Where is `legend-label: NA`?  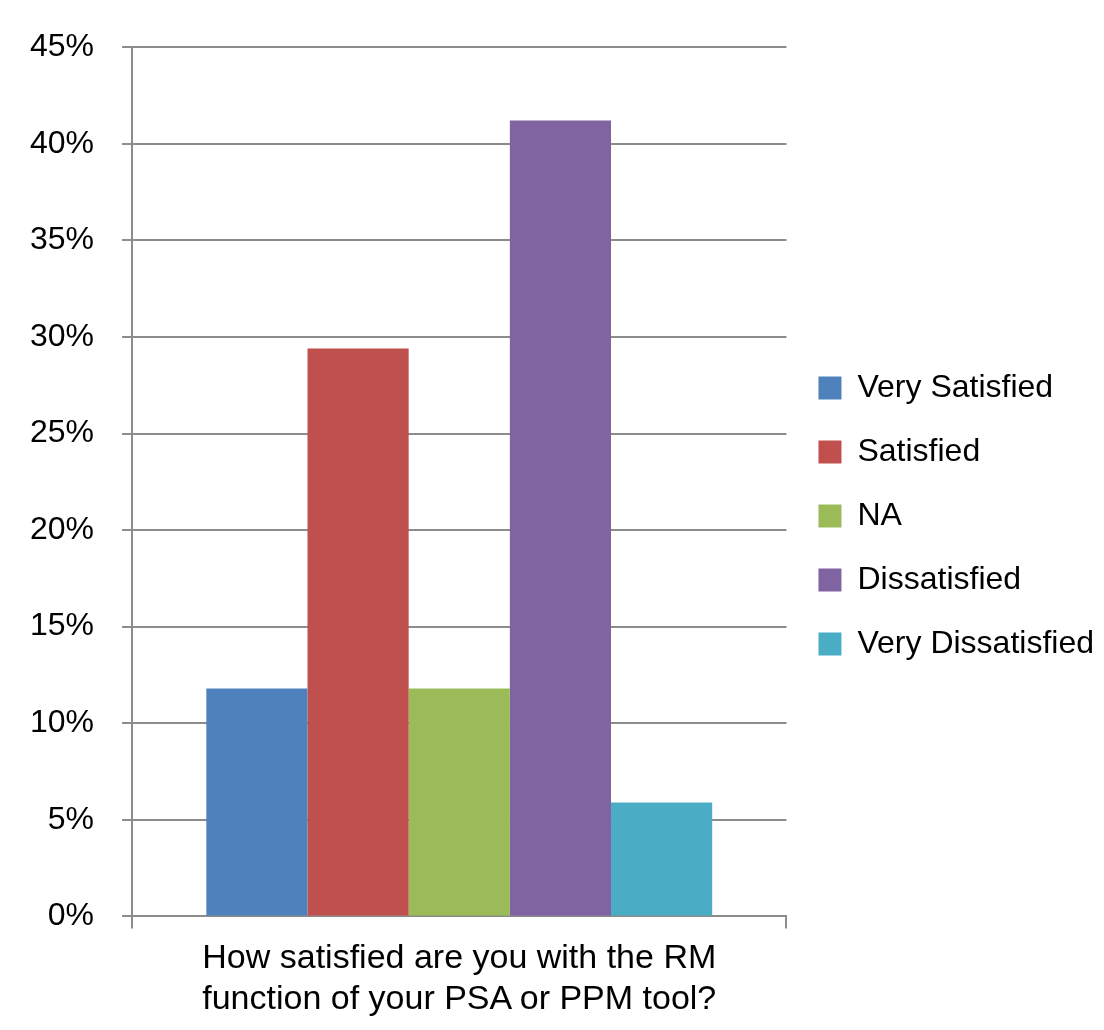 legend-label: NA is located at coordinates (880, 513).